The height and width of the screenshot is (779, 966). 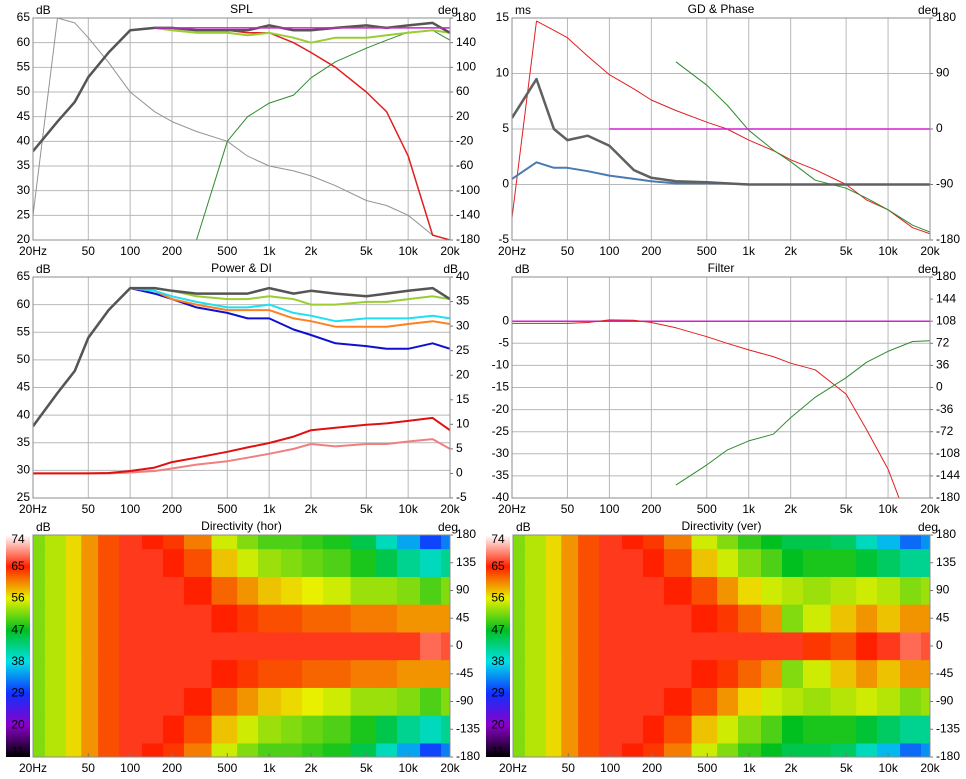 I want to click on colorbar-tick-label: 65, so click(x=18, y=566).